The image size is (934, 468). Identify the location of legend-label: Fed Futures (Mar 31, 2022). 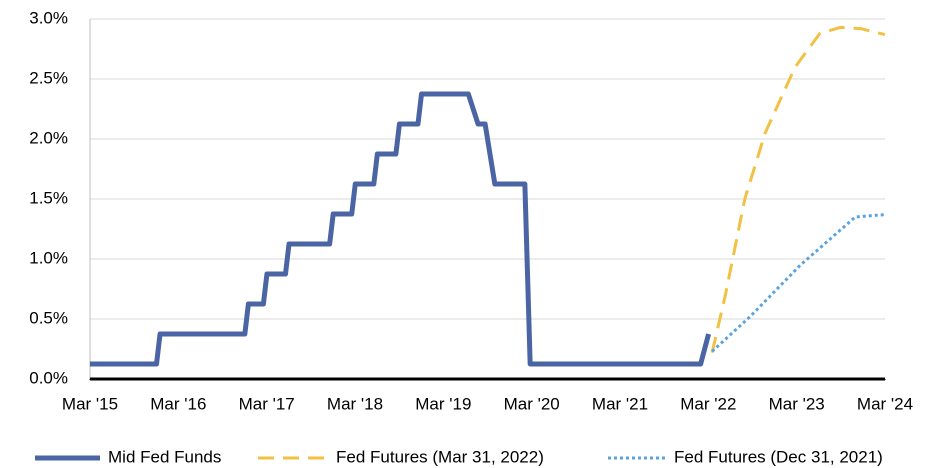
(440, 456).